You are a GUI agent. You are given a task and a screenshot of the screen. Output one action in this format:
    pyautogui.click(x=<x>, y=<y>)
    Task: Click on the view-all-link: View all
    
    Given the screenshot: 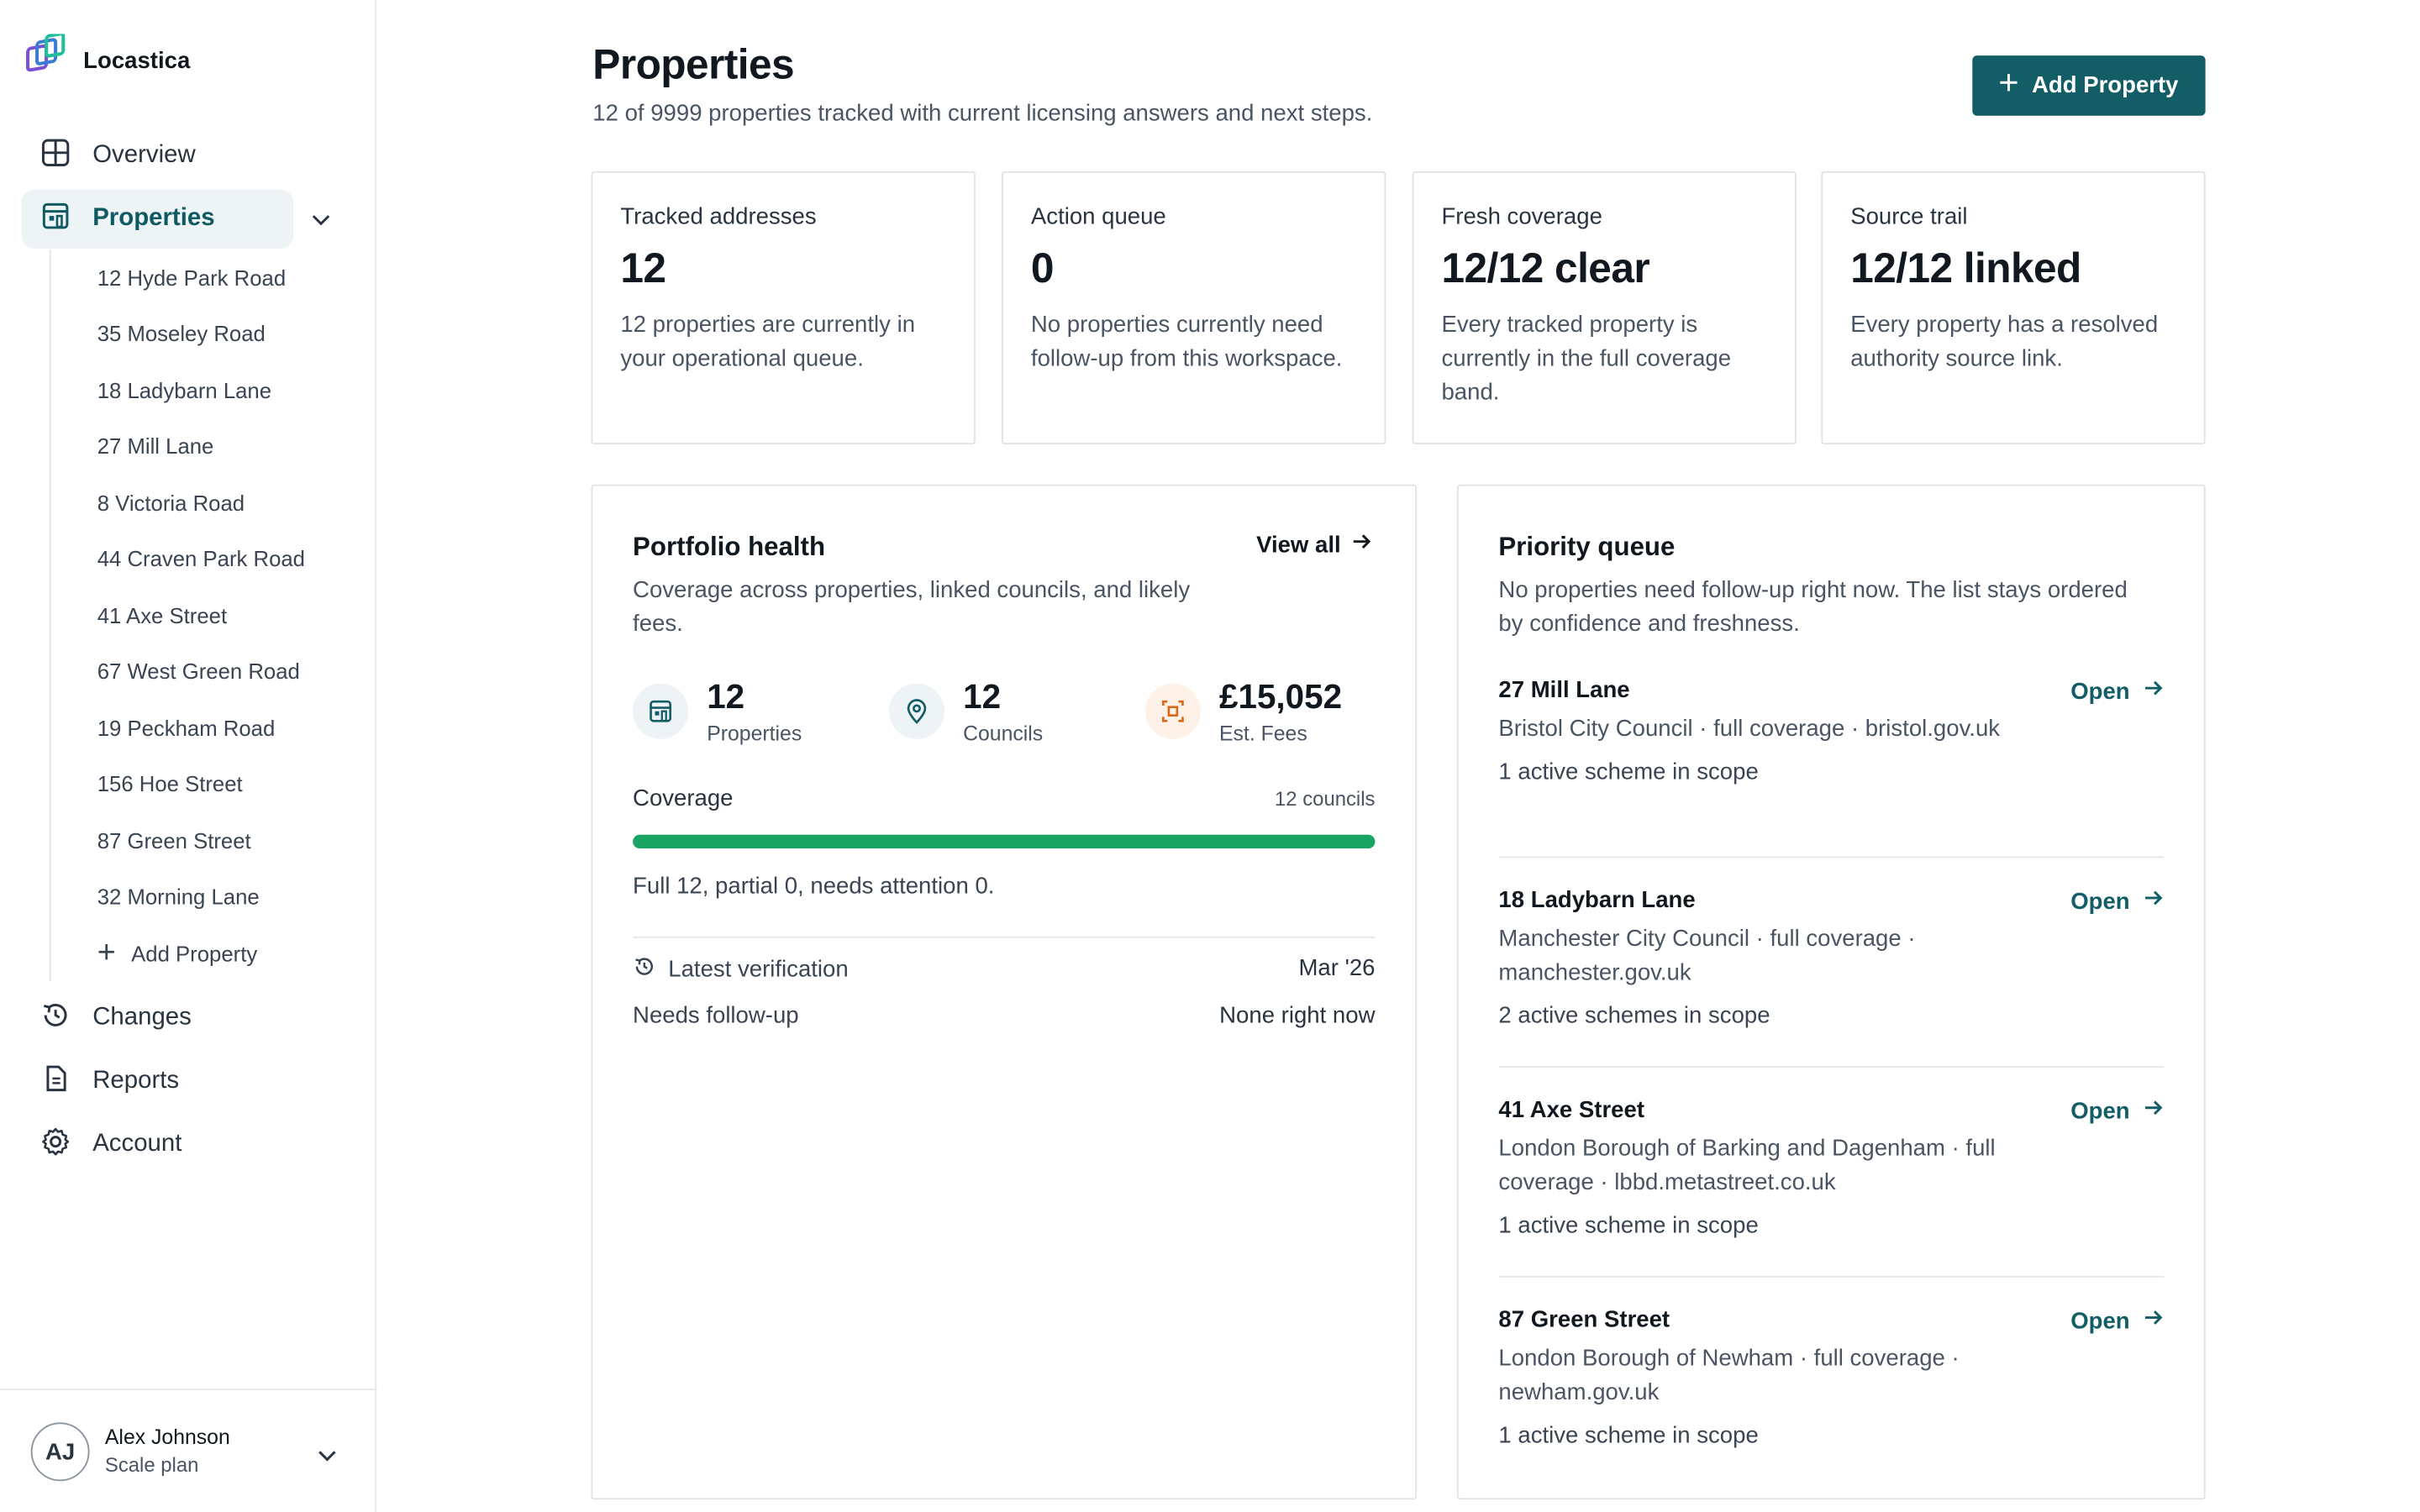 What is the action you would take?
    pyautogui.click(x=1314, y=545)
    